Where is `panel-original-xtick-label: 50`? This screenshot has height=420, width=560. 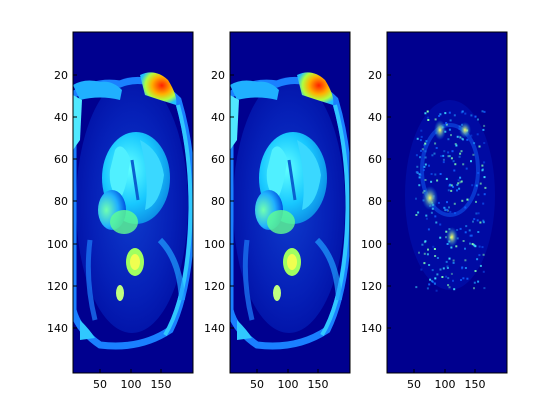 panel-original-xtick-label: 50 is located at coordinates (100, 384).